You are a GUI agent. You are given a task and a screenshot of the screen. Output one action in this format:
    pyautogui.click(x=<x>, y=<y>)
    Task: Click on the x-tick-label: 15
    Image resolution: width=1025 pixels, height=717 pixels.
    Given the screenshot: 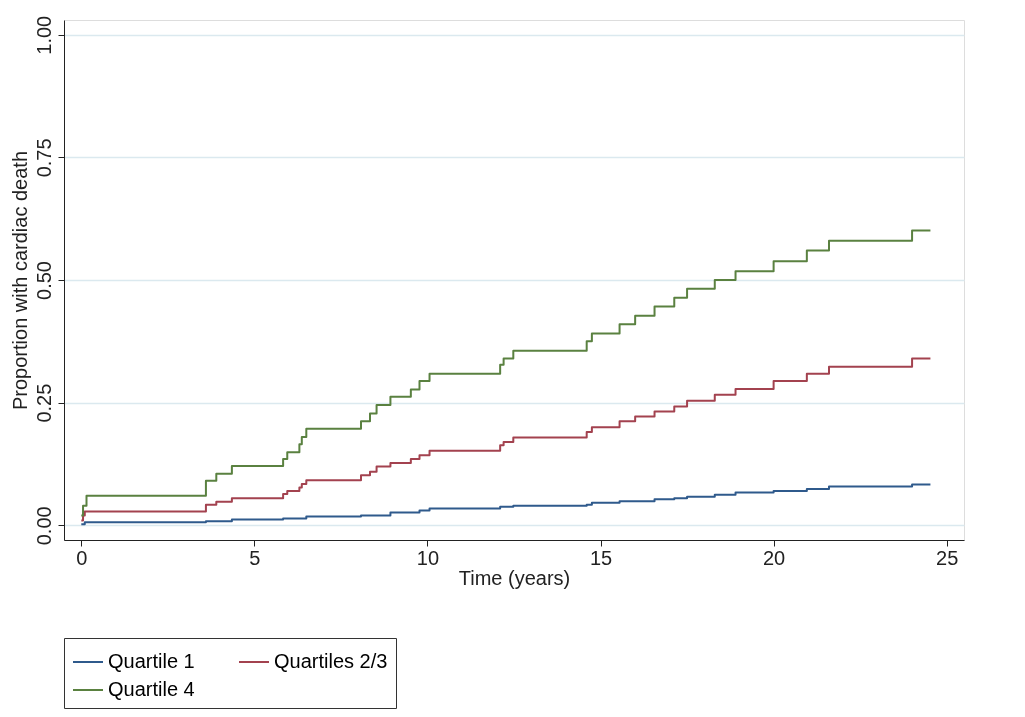 What is the action you would take?
    pyautogui.click(x=601, y=557)
    